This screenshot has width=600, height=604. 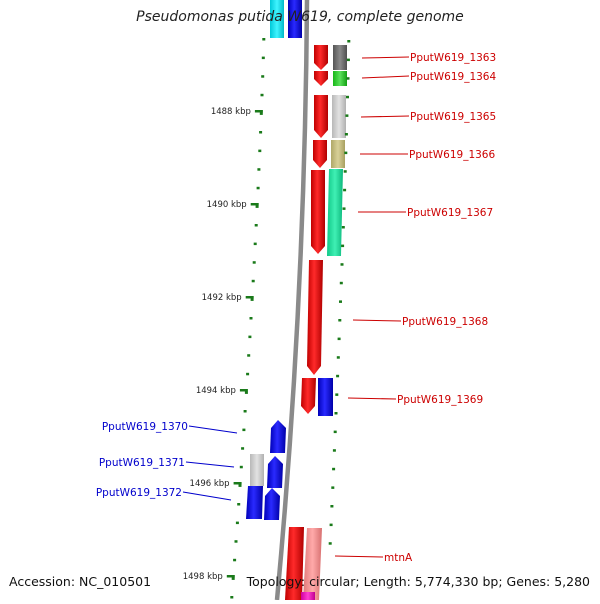 What do you see at coordinates (277, 19) in the screenshot?
I see `feature-fragment-cyan` at bounding box center [277, 19].